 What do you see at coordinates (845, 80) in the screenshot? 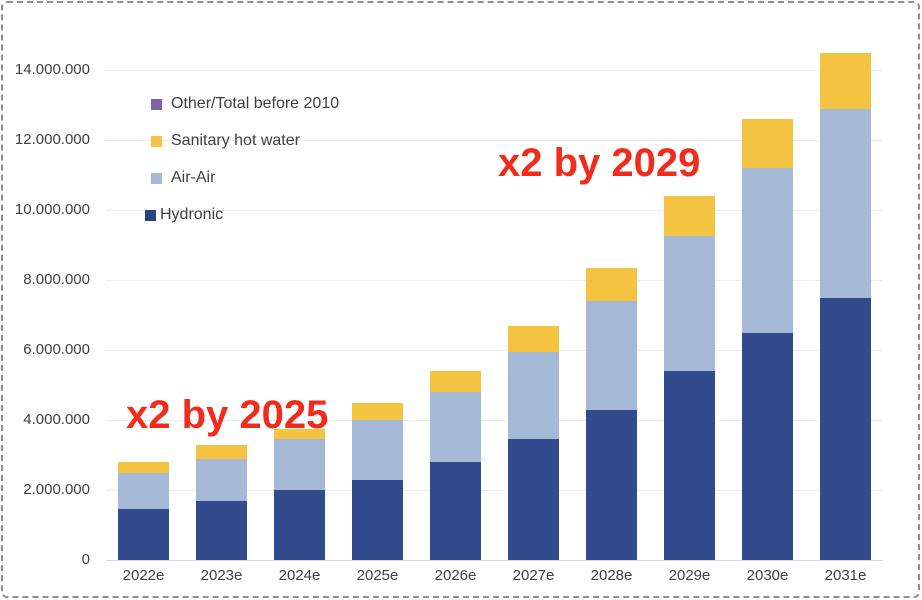
I see `bar-segment-sanitary-hot-water-2031e` at bounding box center [845, 80].